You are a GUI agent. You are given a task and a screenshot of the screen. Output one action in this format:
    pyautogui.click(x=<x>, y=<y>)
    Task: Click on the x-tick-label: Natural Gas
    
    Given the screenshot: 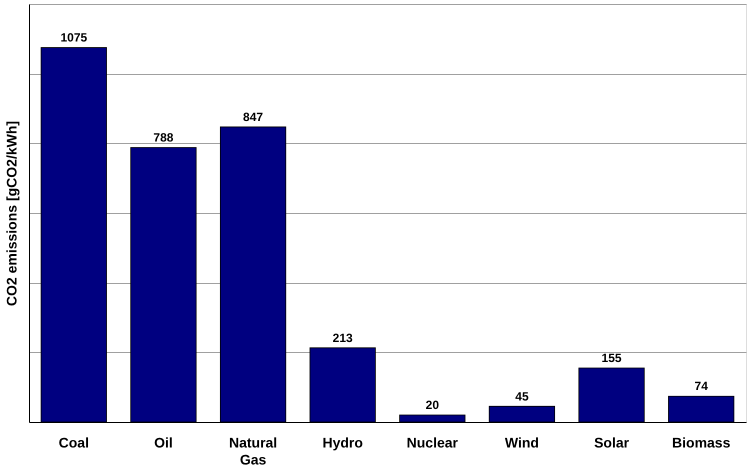 What is the action you would take?
    pyautogui.click(x=253, y=451)
    